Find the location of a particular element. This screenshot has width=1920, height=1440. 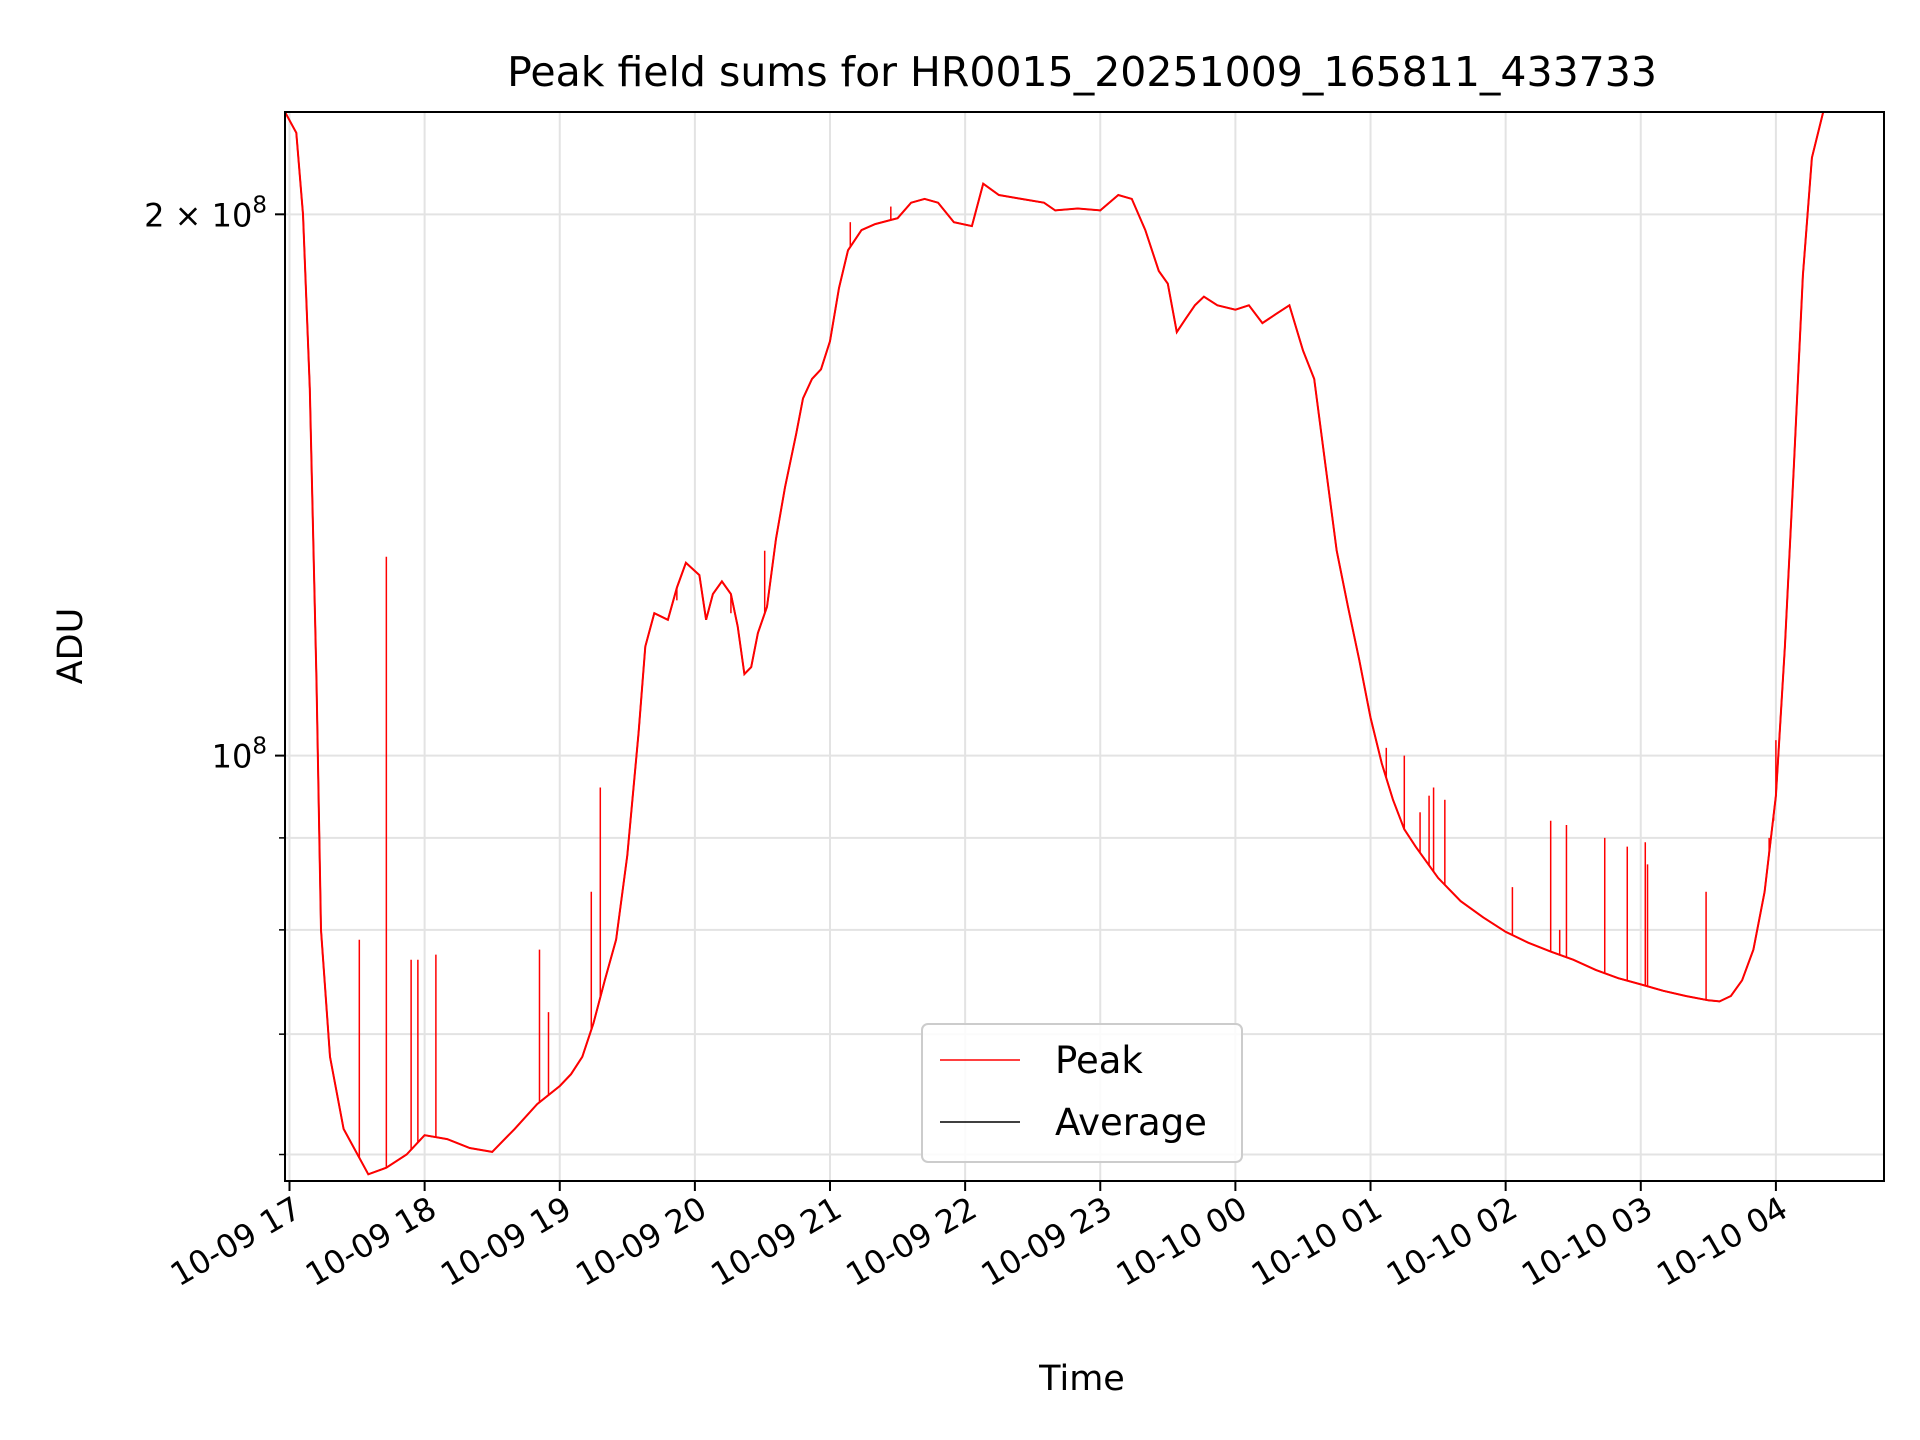

y-tick-label: 2 × 108 is located at coordinates (205, 213).